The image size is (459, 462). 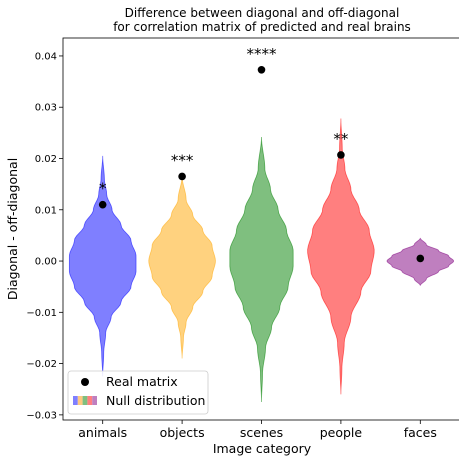 What do you see at coordinates (102, 266) in the screenshot?
I see `violin-animals` at bounding box center [102, 266].